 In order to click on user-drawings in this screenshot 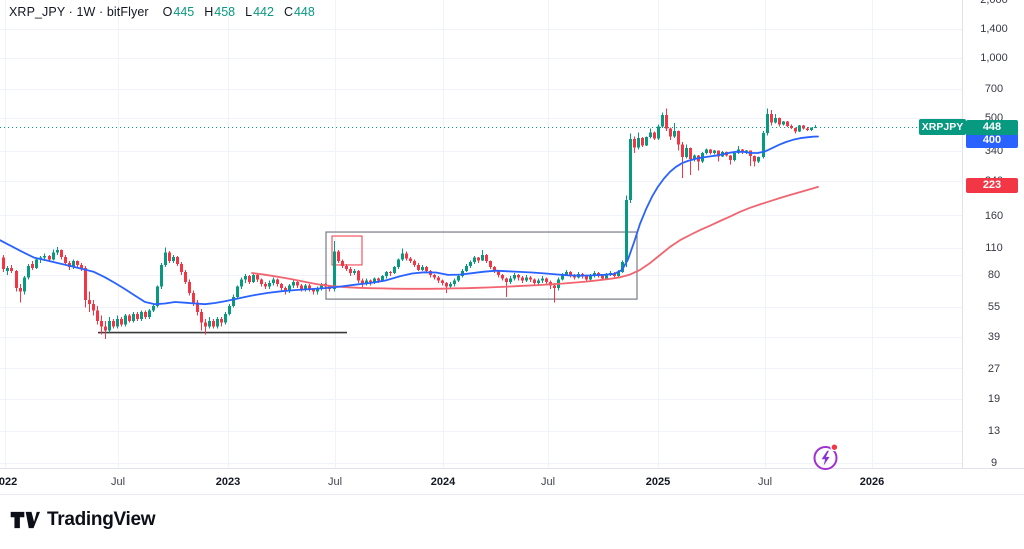, I will do `click(368, 282)`.